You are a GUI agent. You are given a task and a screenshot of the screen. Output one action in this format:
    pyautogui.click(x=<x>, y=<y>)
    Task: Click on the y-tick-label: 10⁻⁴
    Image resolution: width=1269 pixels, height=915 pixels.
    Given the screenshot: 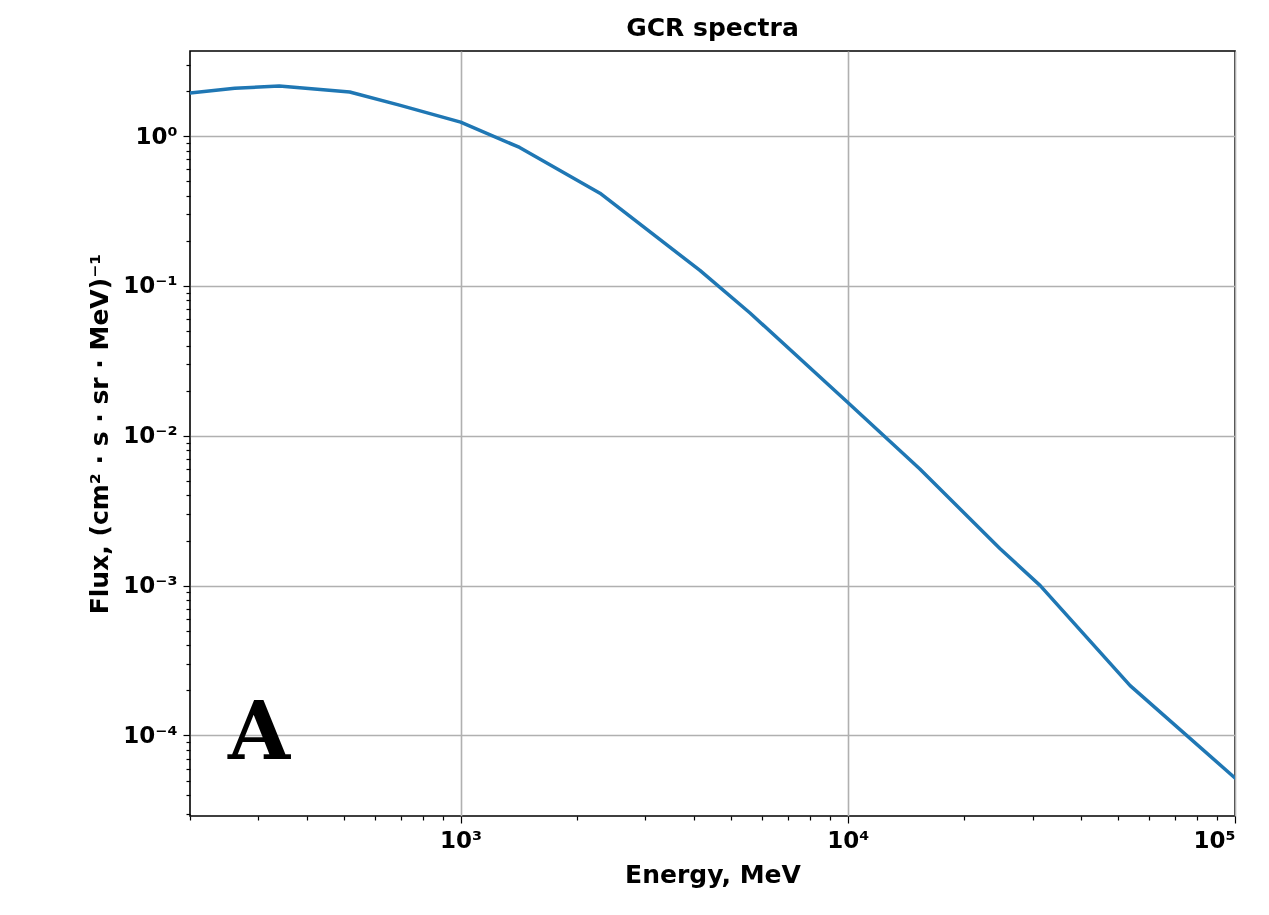 What is the action you would take?
    pyautogui.click(x=150, y=734)
    